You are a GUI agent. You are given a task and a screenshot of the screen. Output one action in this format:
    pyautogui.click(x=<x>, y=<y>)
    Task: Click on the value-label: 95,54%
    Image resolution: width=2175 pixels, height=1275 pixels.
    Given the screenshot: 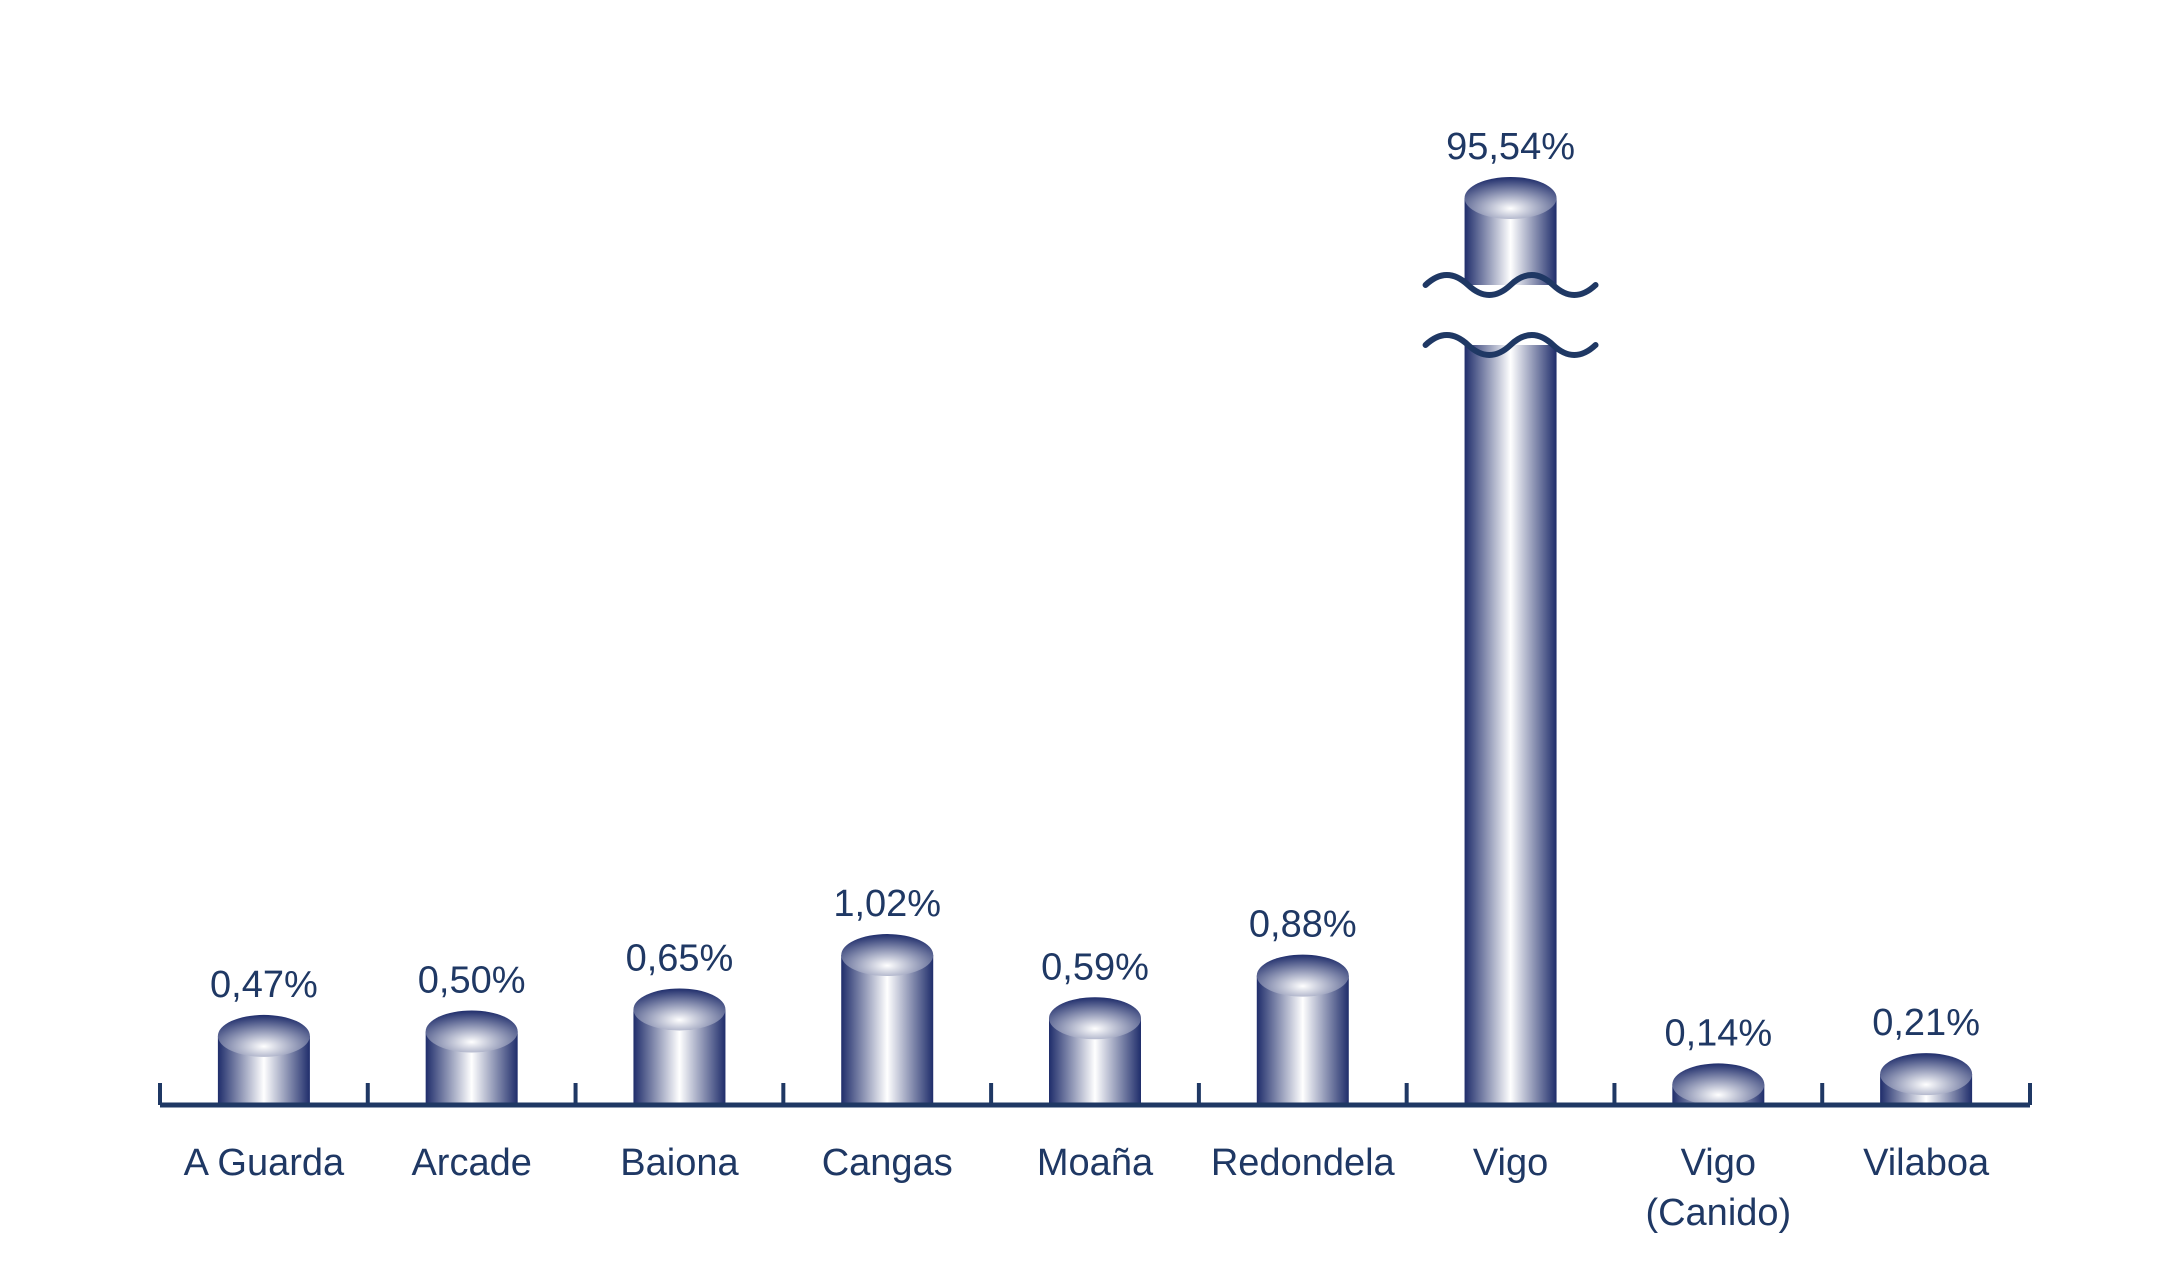 What is the action you would take?
    pyautogui.click(x=1510, y=147)
    